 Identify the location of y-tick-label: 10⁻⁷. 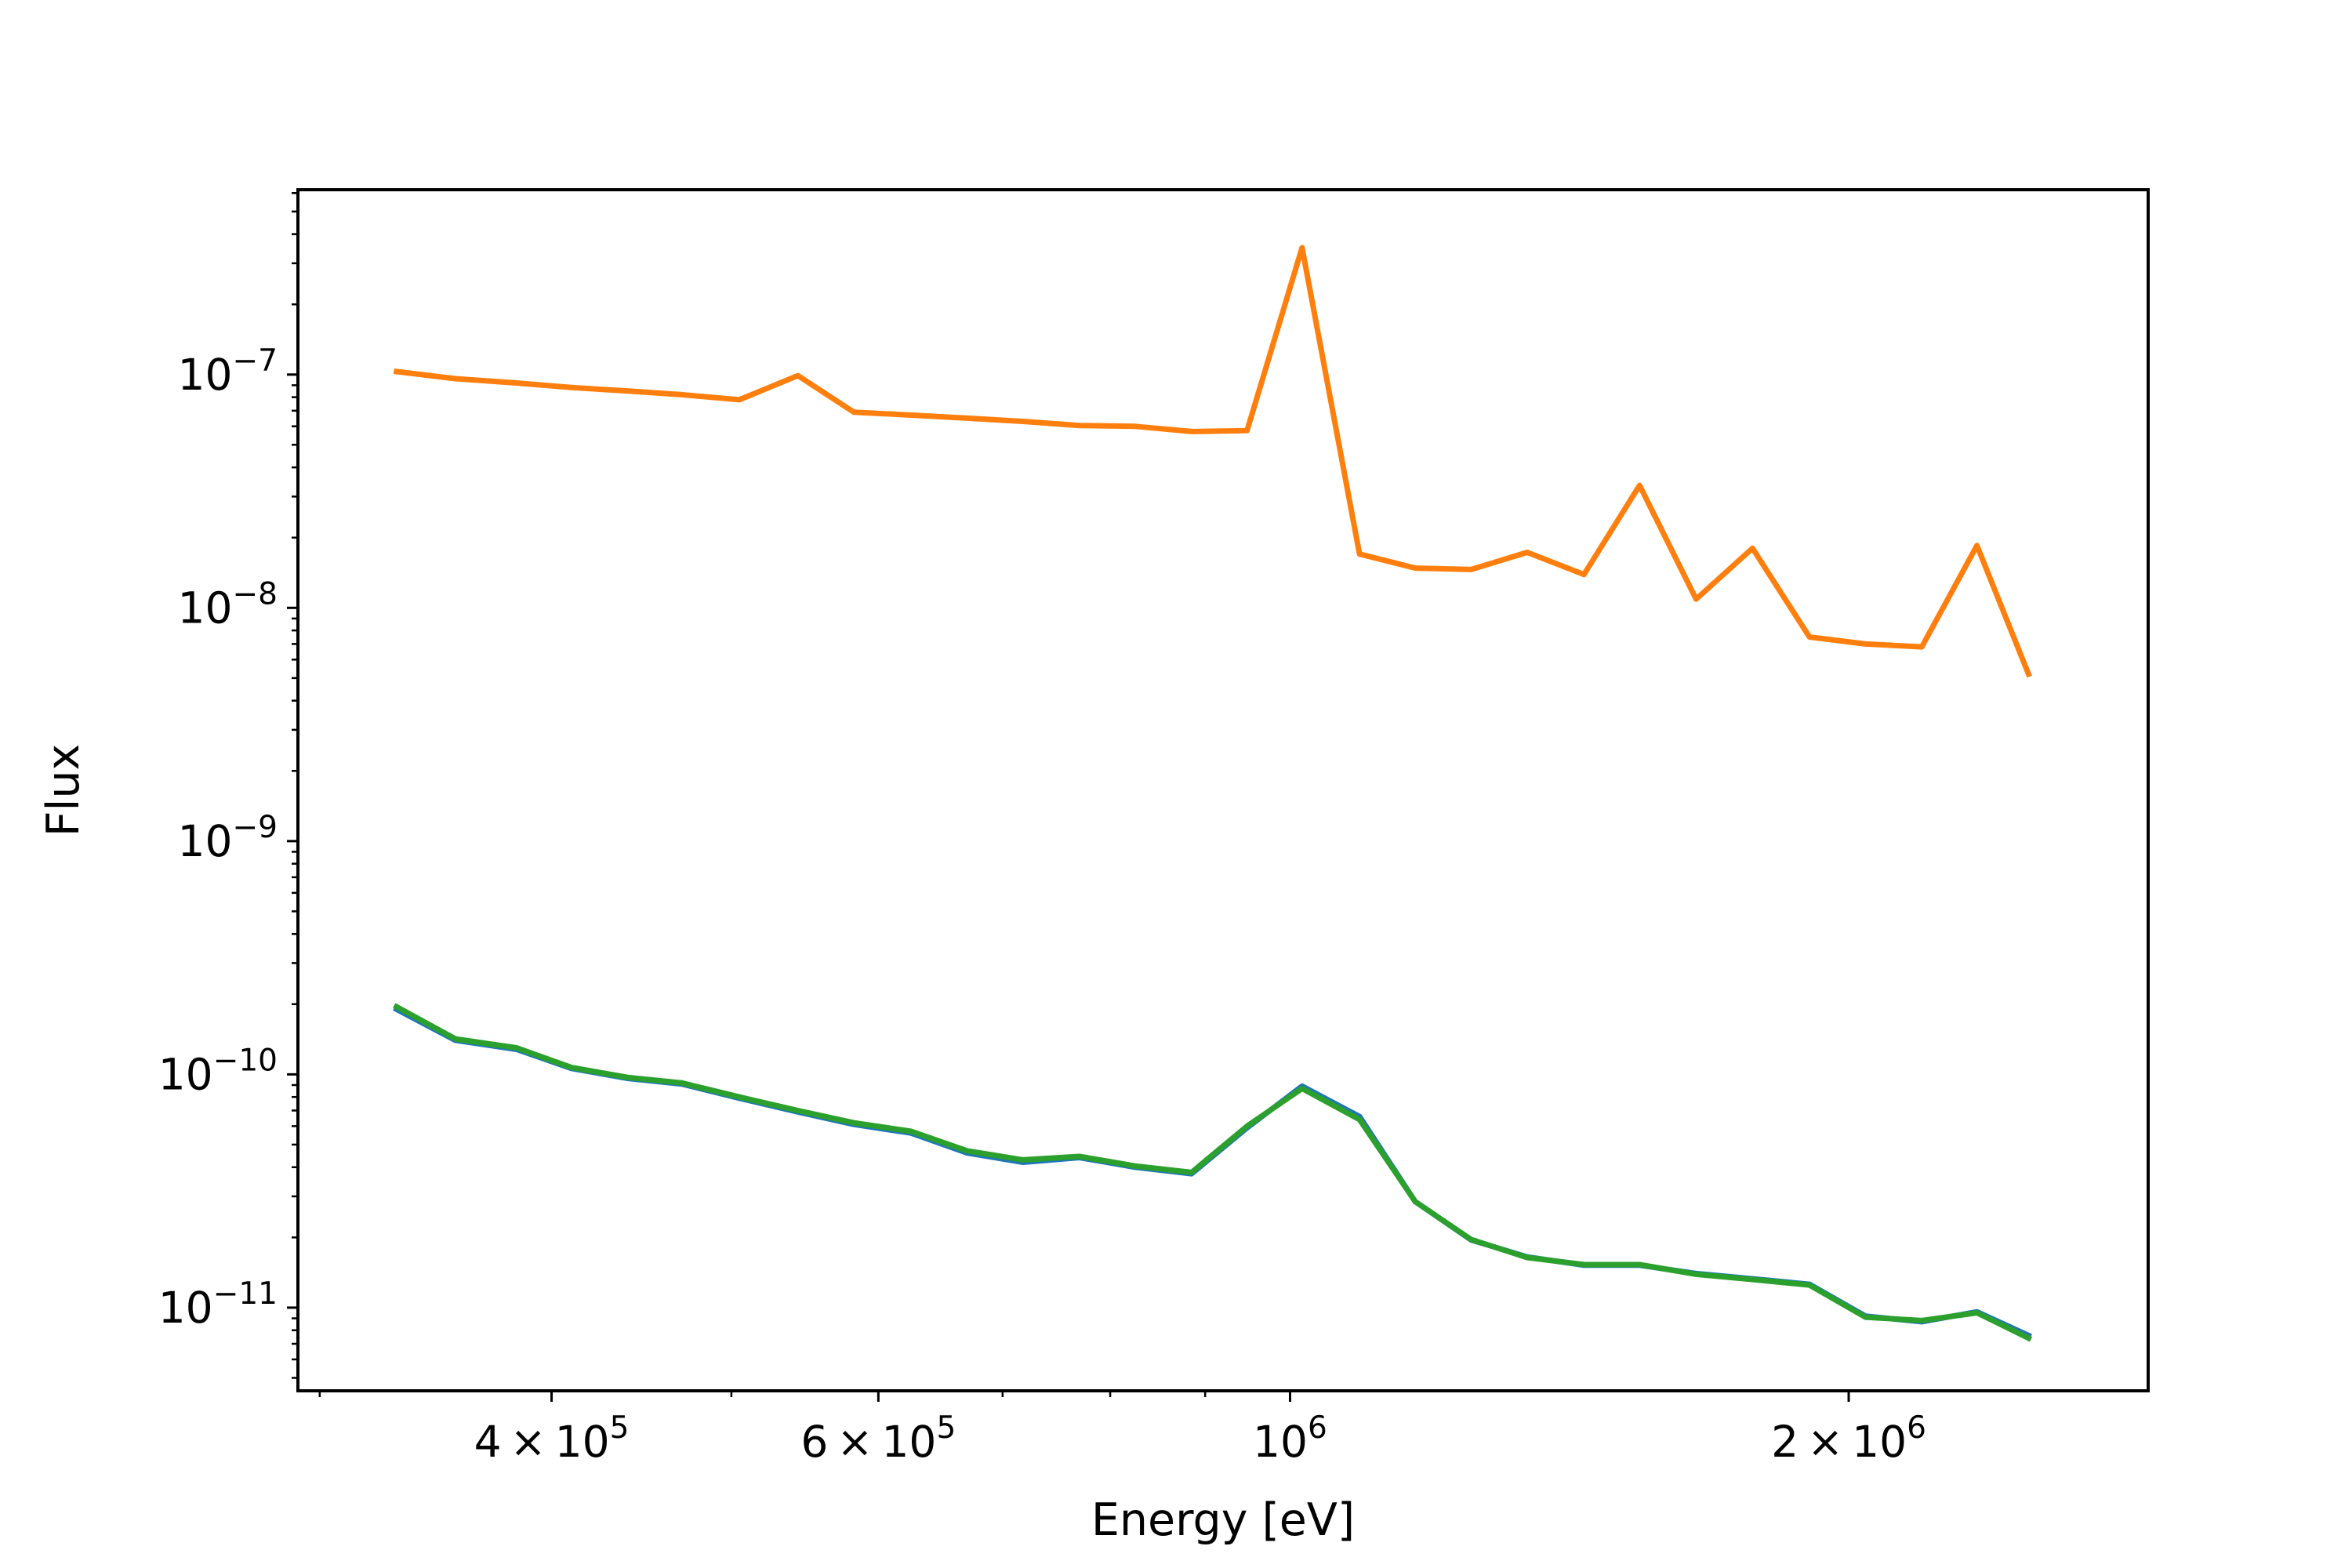
(228, 371).